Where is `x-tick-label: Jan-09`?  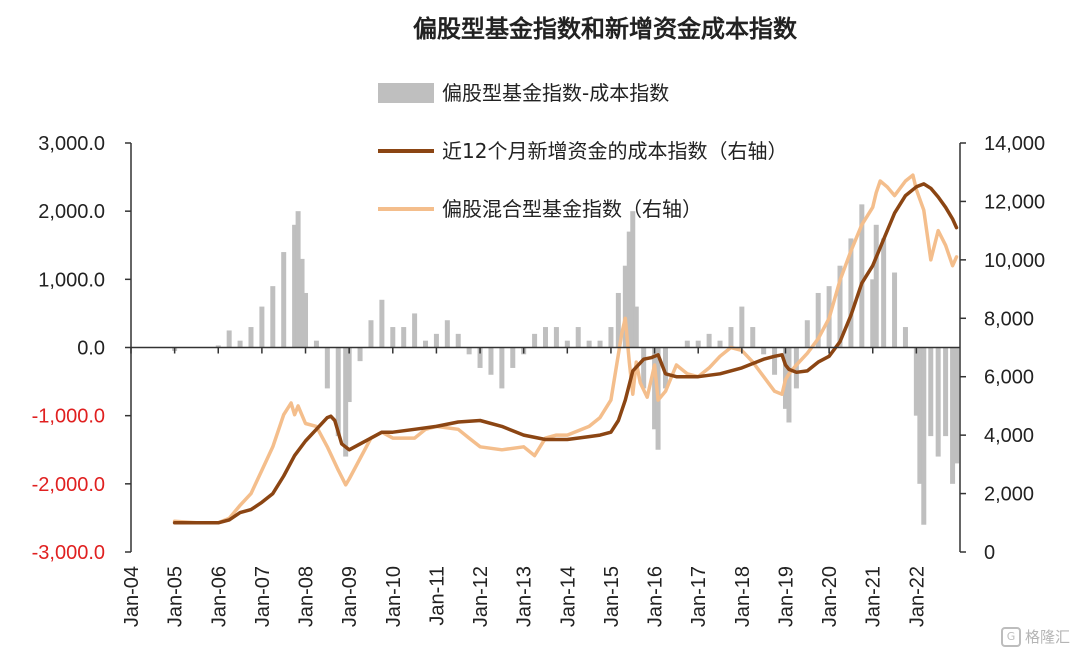
x-tick-label: Jan-09 is located at coordinates (350, 596).